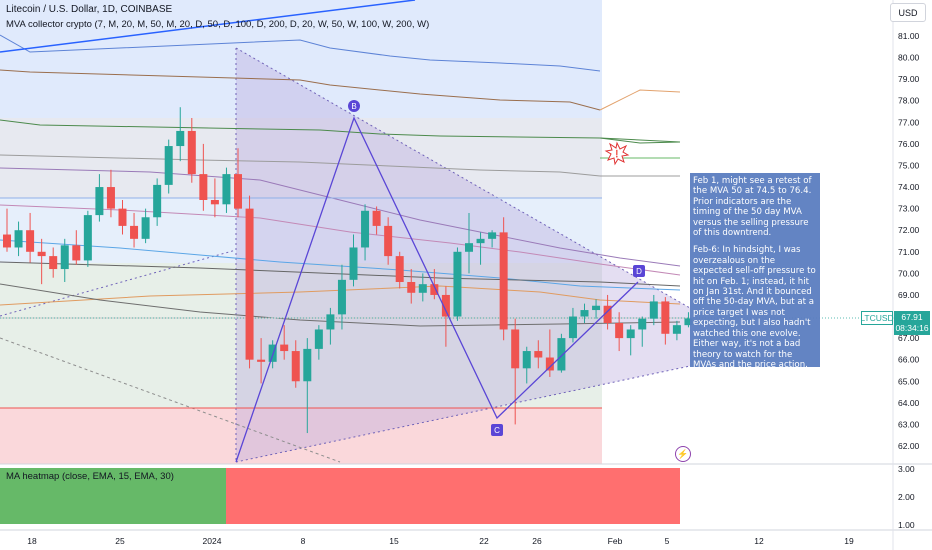 The height and width of the screenshot is (550, 932). Describe the element at coordinates (906, 497) in the screenshot. I see `heatmap-axis: 3.00 2.00 1.00` at that location.